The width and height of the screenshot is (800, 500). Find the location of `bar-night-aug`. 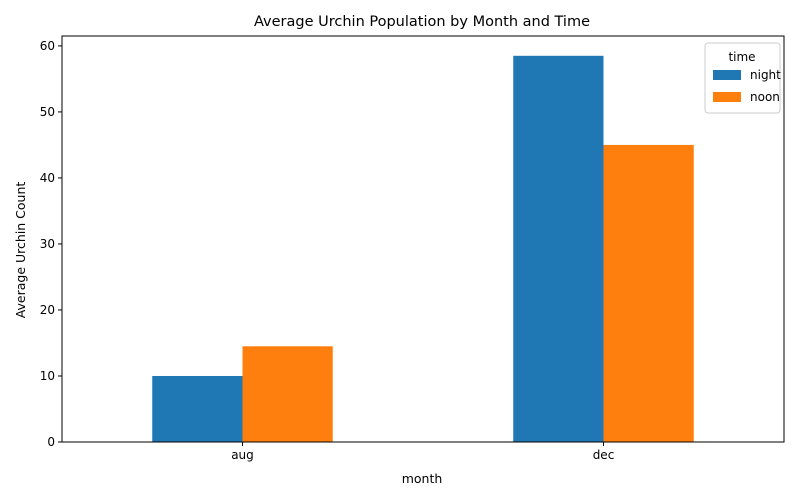

bar-night-aug is located at coordinates (197, 408).